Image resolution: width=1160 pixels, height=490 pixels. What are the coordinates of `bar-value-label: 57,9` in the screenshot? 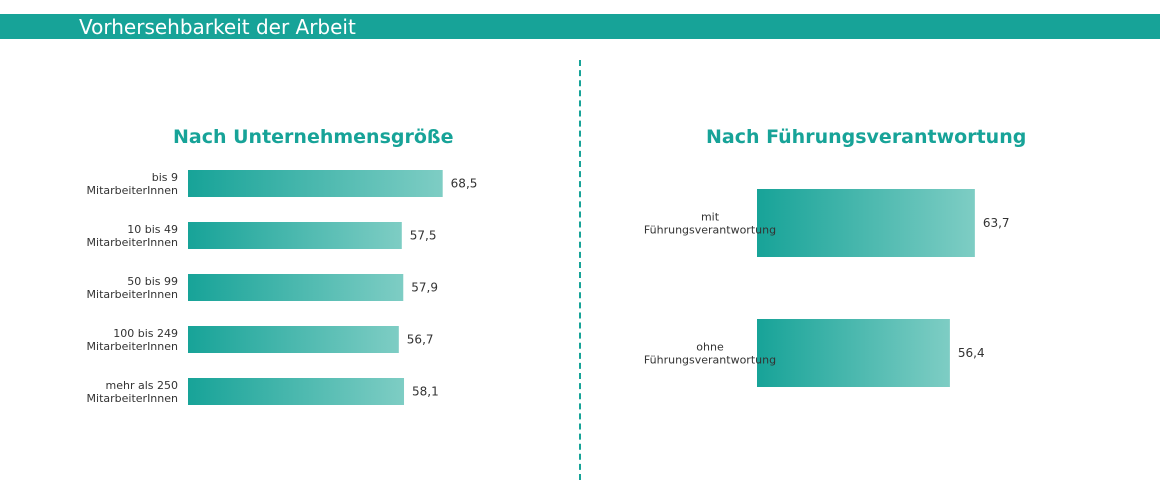 It's located at (424, 288).